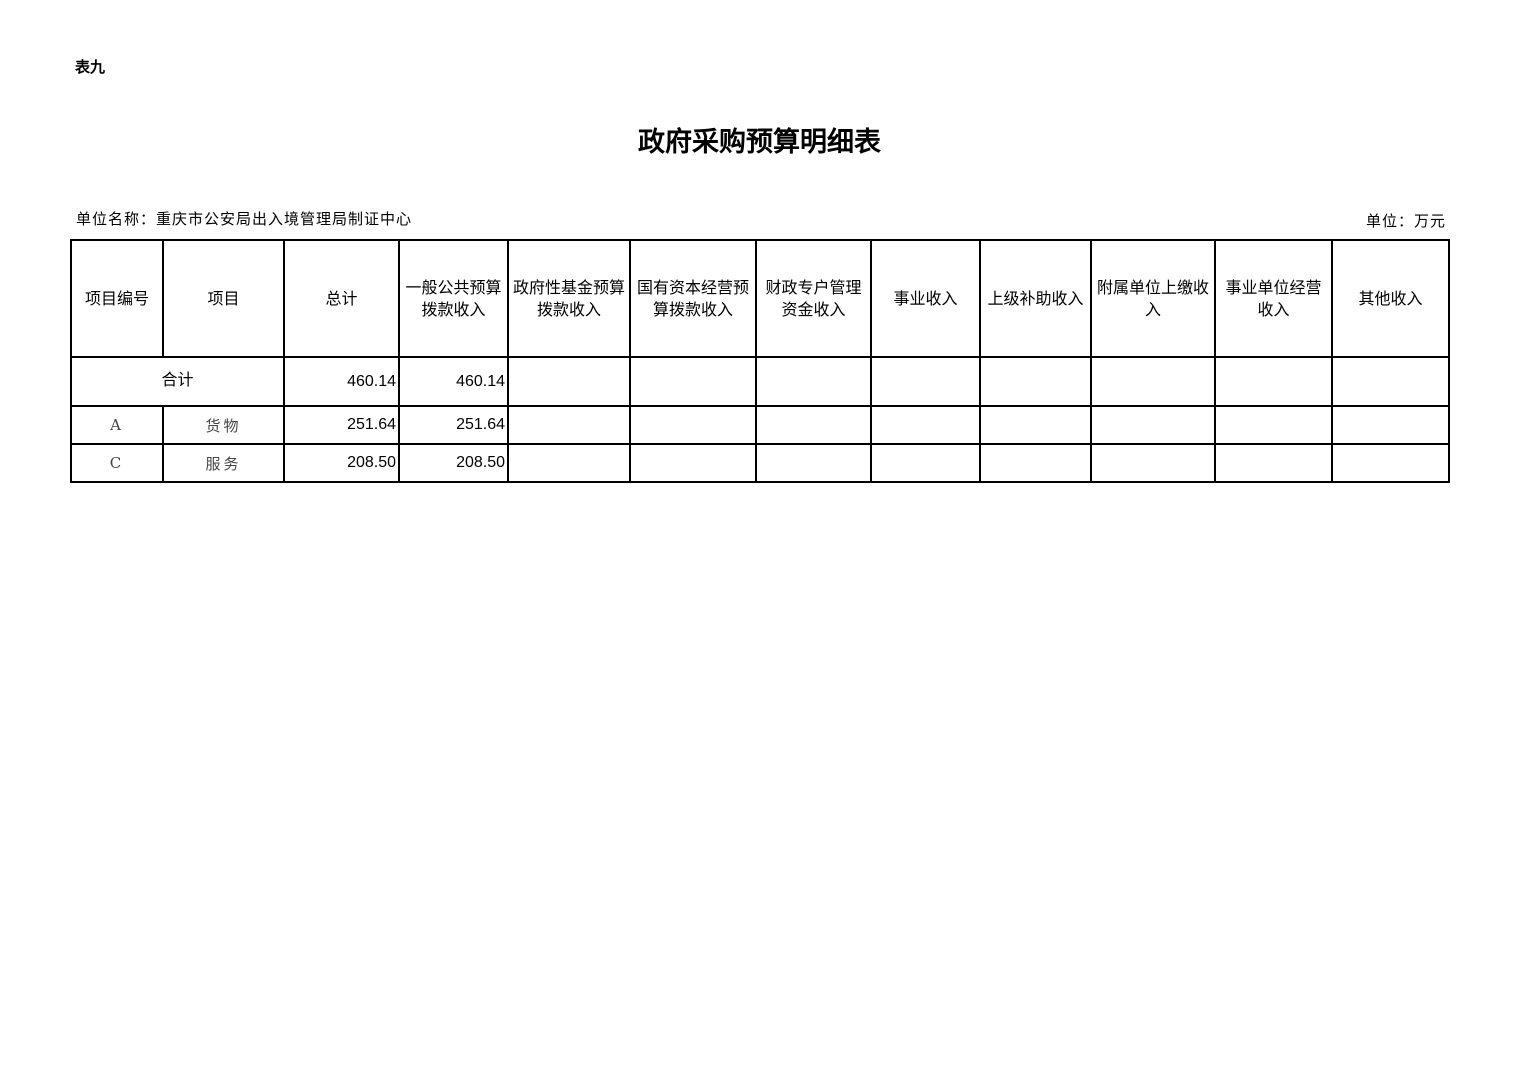 The width and height of the screenshot is (1519, 1074). What do you see at coordinates (1405, 221) in the screenshot?
I see `currency-unit: 单位：万元` at bounding box center [1405, 221].